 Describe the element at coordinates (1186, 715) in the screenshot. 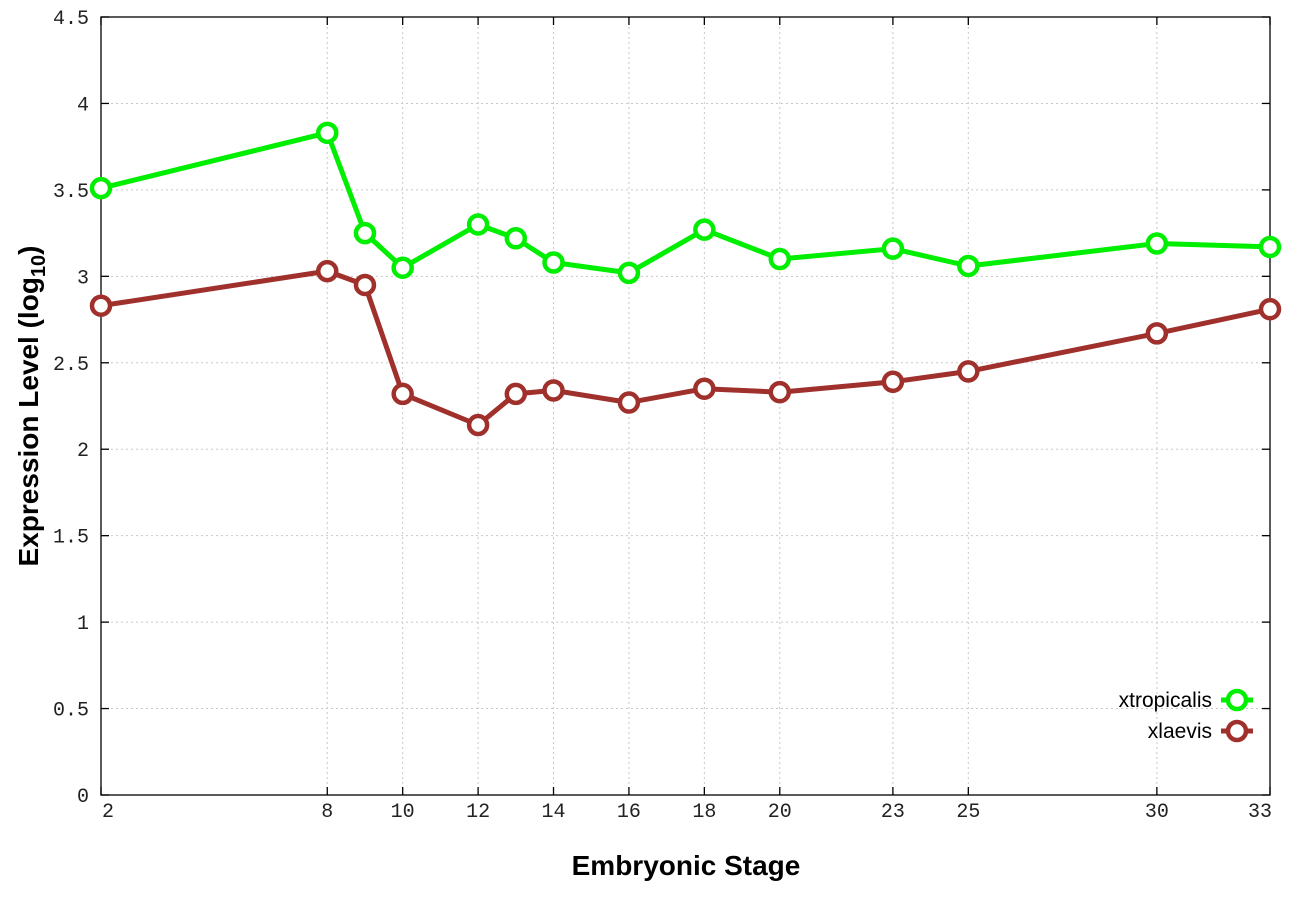

I see `legend: xtropicalis xlaevis` at that location.